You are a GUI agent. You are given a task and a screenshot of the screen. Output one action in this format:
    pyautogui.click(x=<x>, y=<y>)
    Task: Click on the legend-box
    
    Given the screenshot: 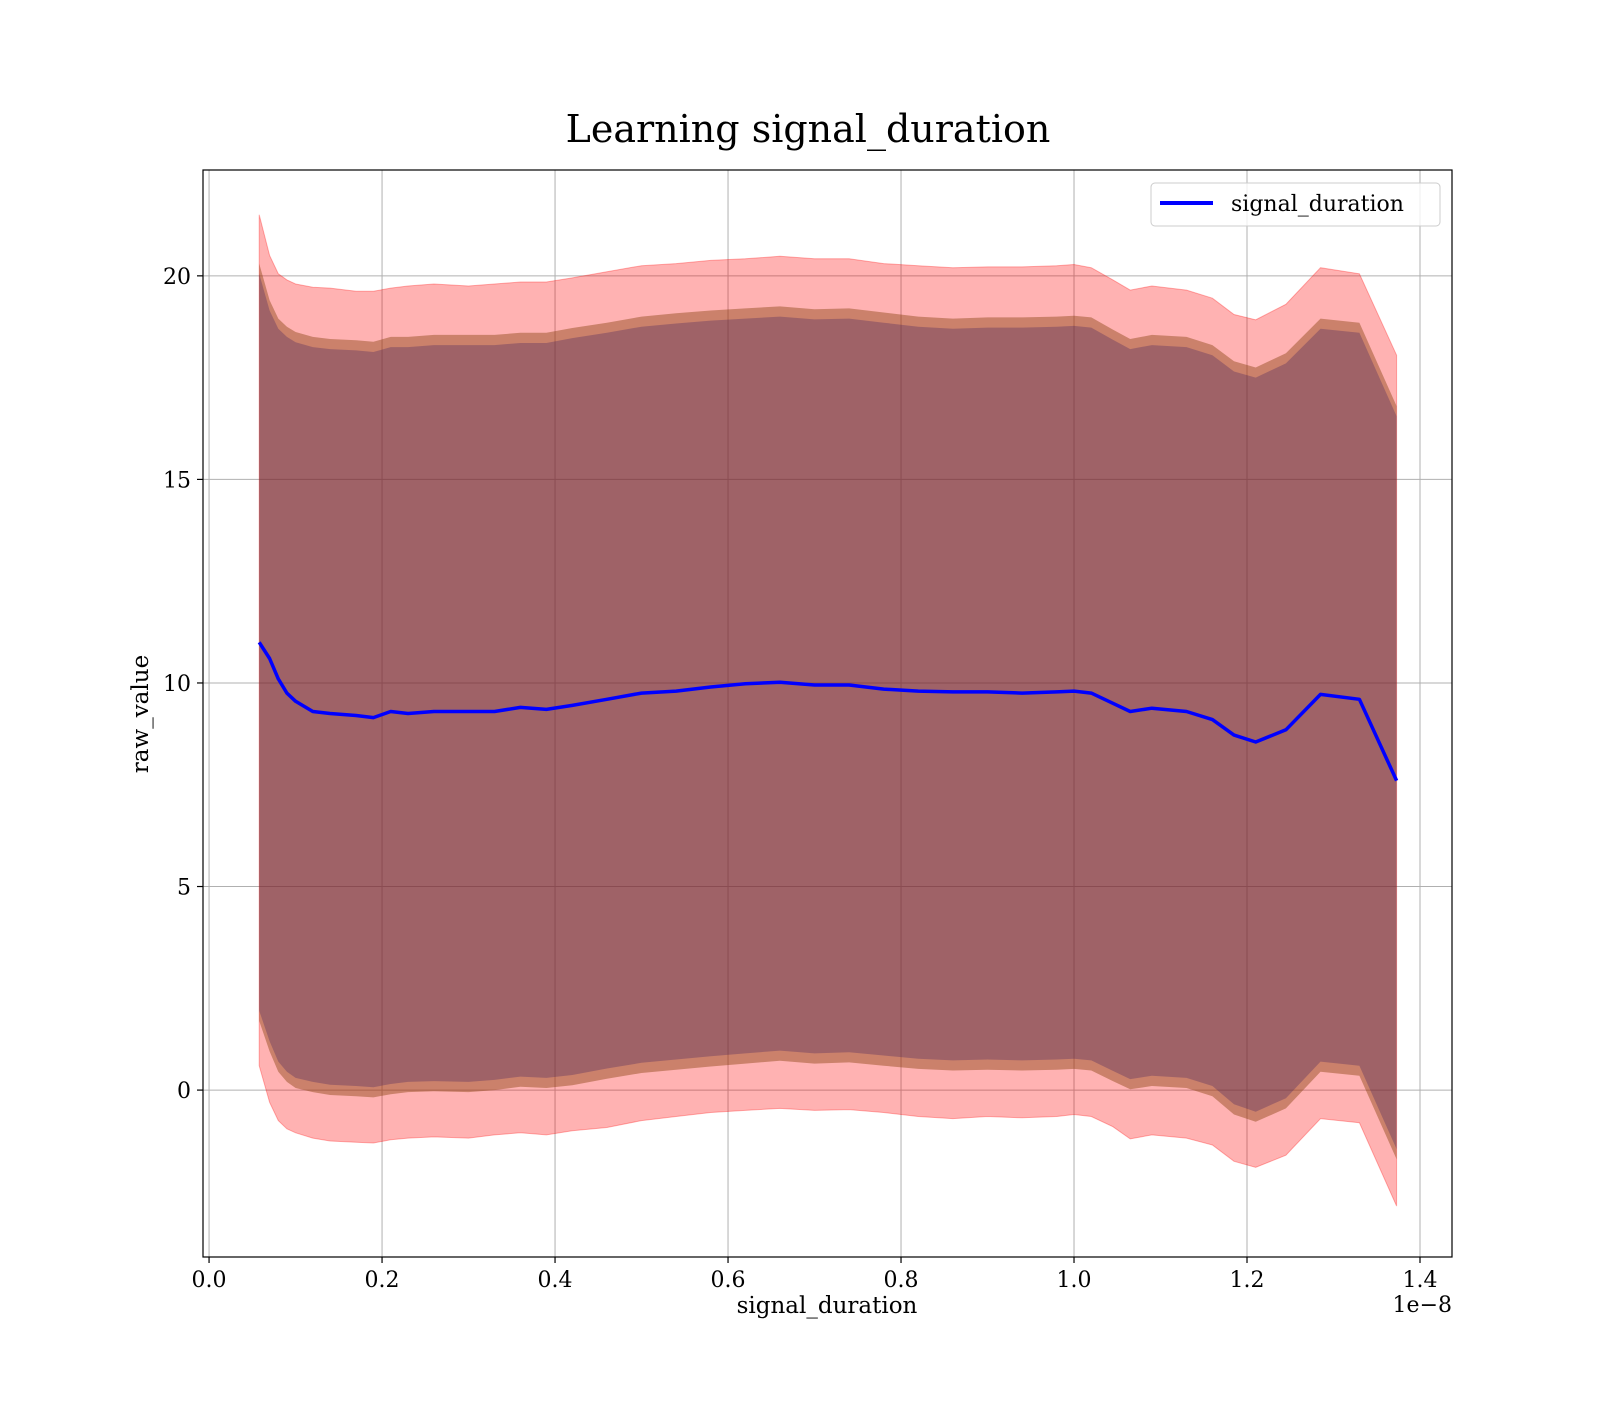 What is the action you would take?
    pyautogui.click(x=1295, y=204)
    